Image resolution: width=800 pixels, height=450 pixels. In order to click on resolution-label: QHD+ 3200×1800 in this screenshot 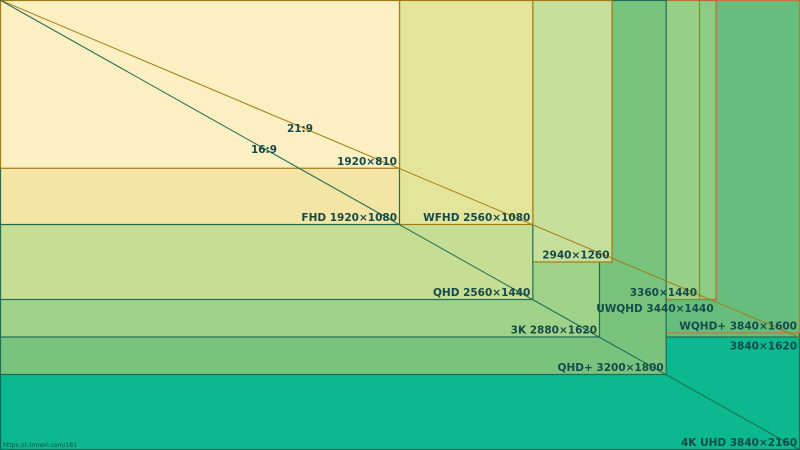, I will do `click(611, 368)`.